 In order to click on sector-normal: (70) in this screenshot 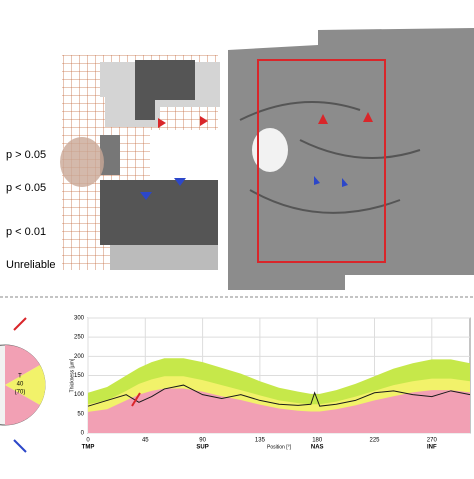, I will do `click(20, 393)`.